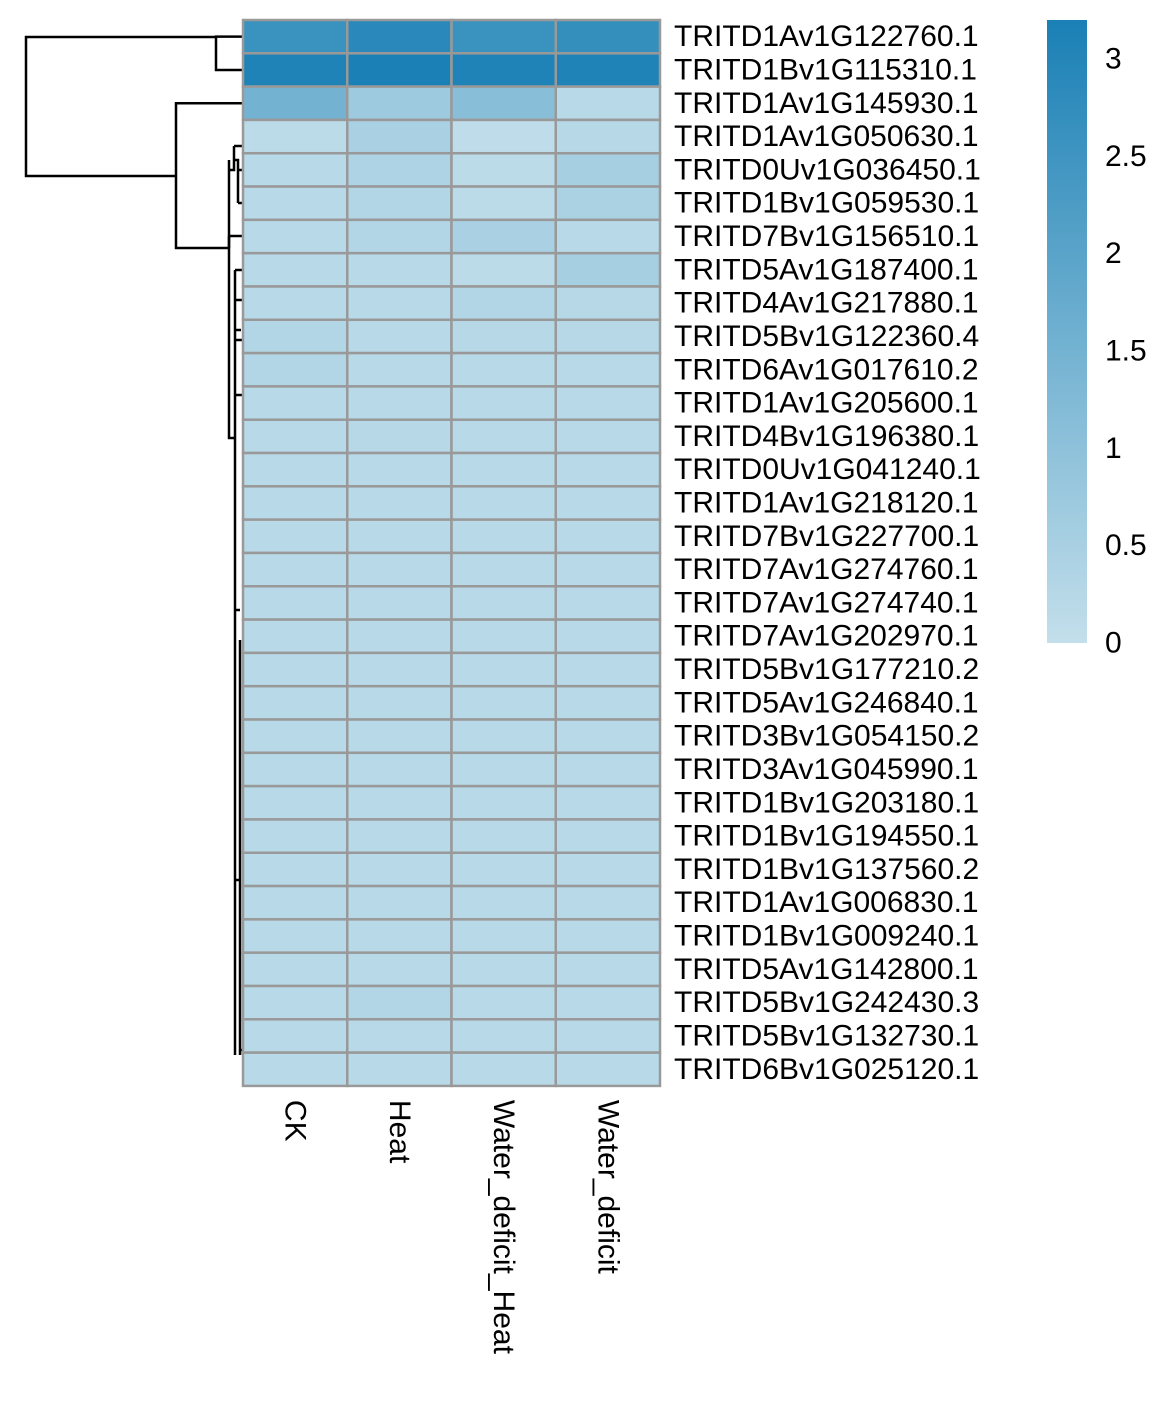 The image size is (1172, 1411). I want to click on row-label: TRITD1Bv1G059530.1, so click(826, 203).